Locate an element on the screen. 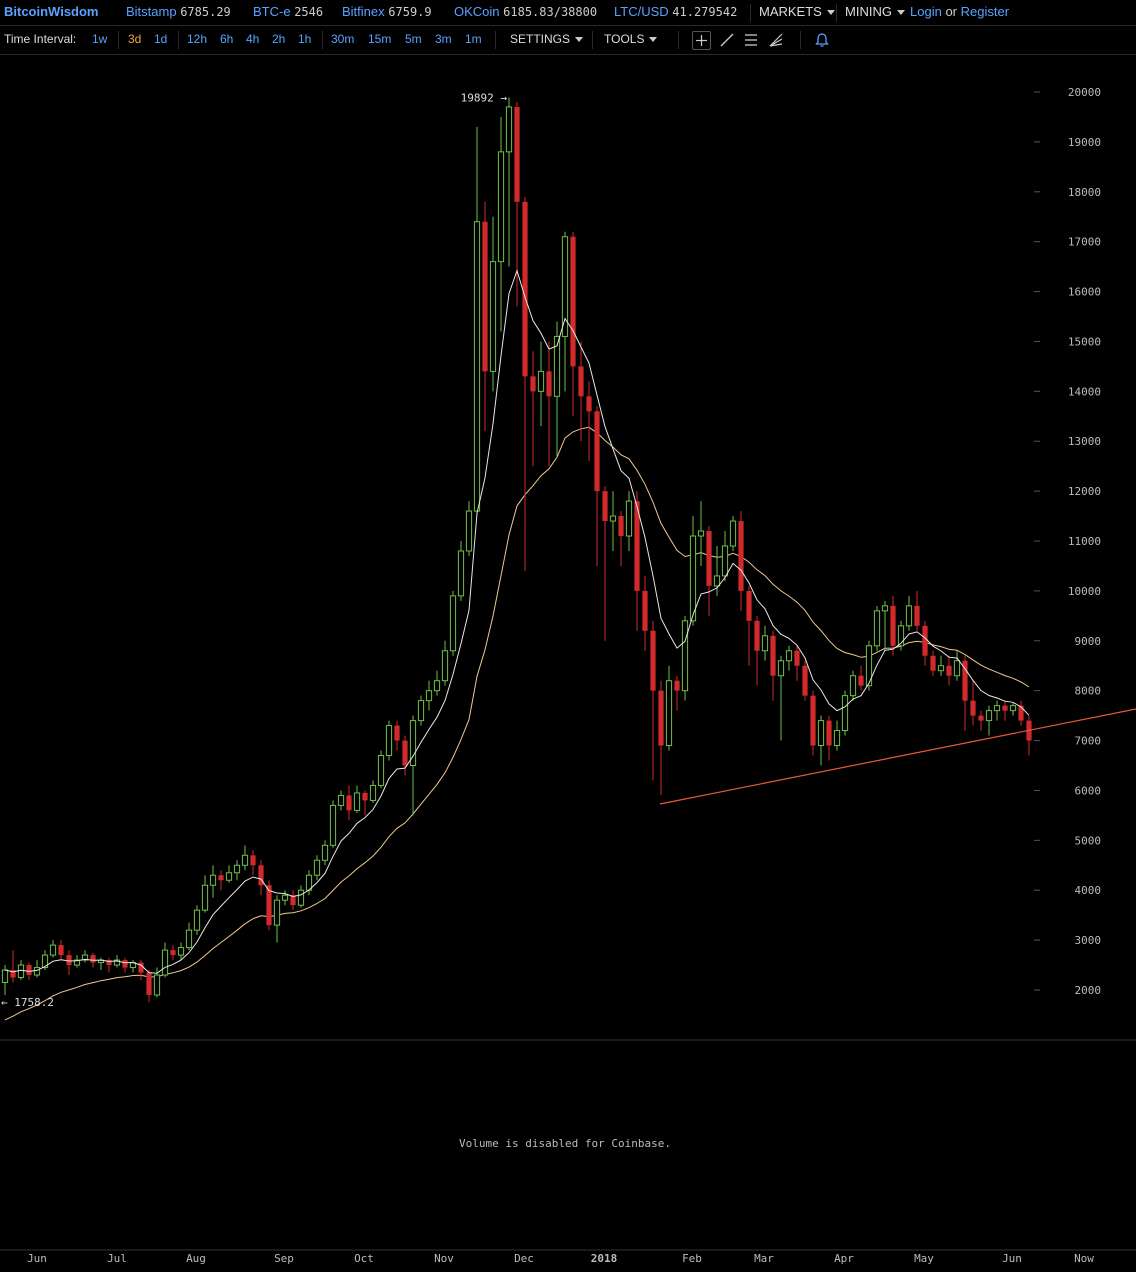 Image resolution: width=1136 pixels, height=1272 pixels. interval-4h: 4h is located at coordinates (253, 39).